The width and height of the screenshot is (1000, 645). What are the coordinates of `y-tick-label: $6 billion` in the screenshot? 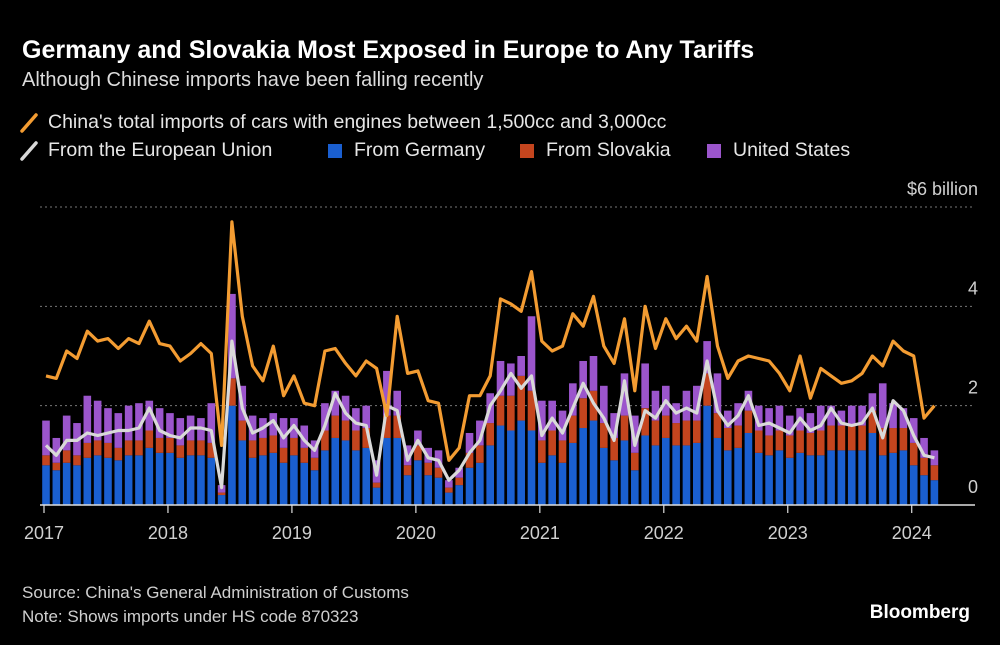 It's located at (942, 189).